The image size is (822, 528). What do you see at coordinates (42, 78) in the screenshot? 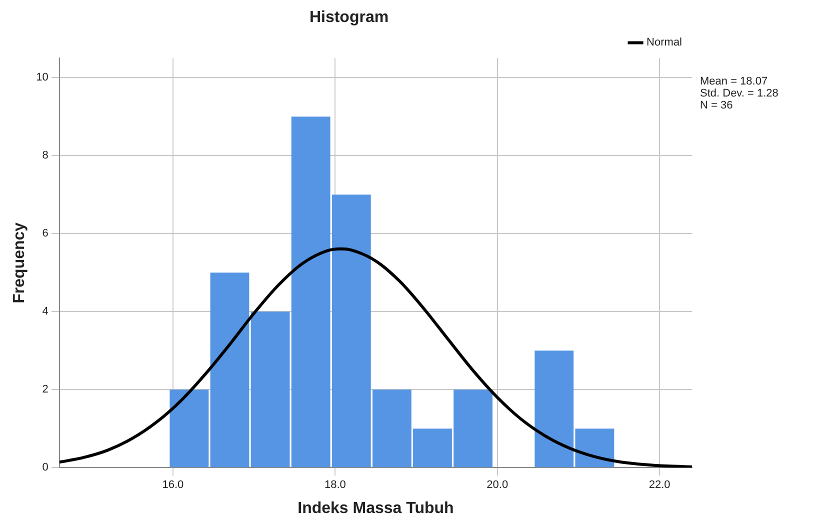
I see `y-tick-label: 10` at bounding box center [42, 78].